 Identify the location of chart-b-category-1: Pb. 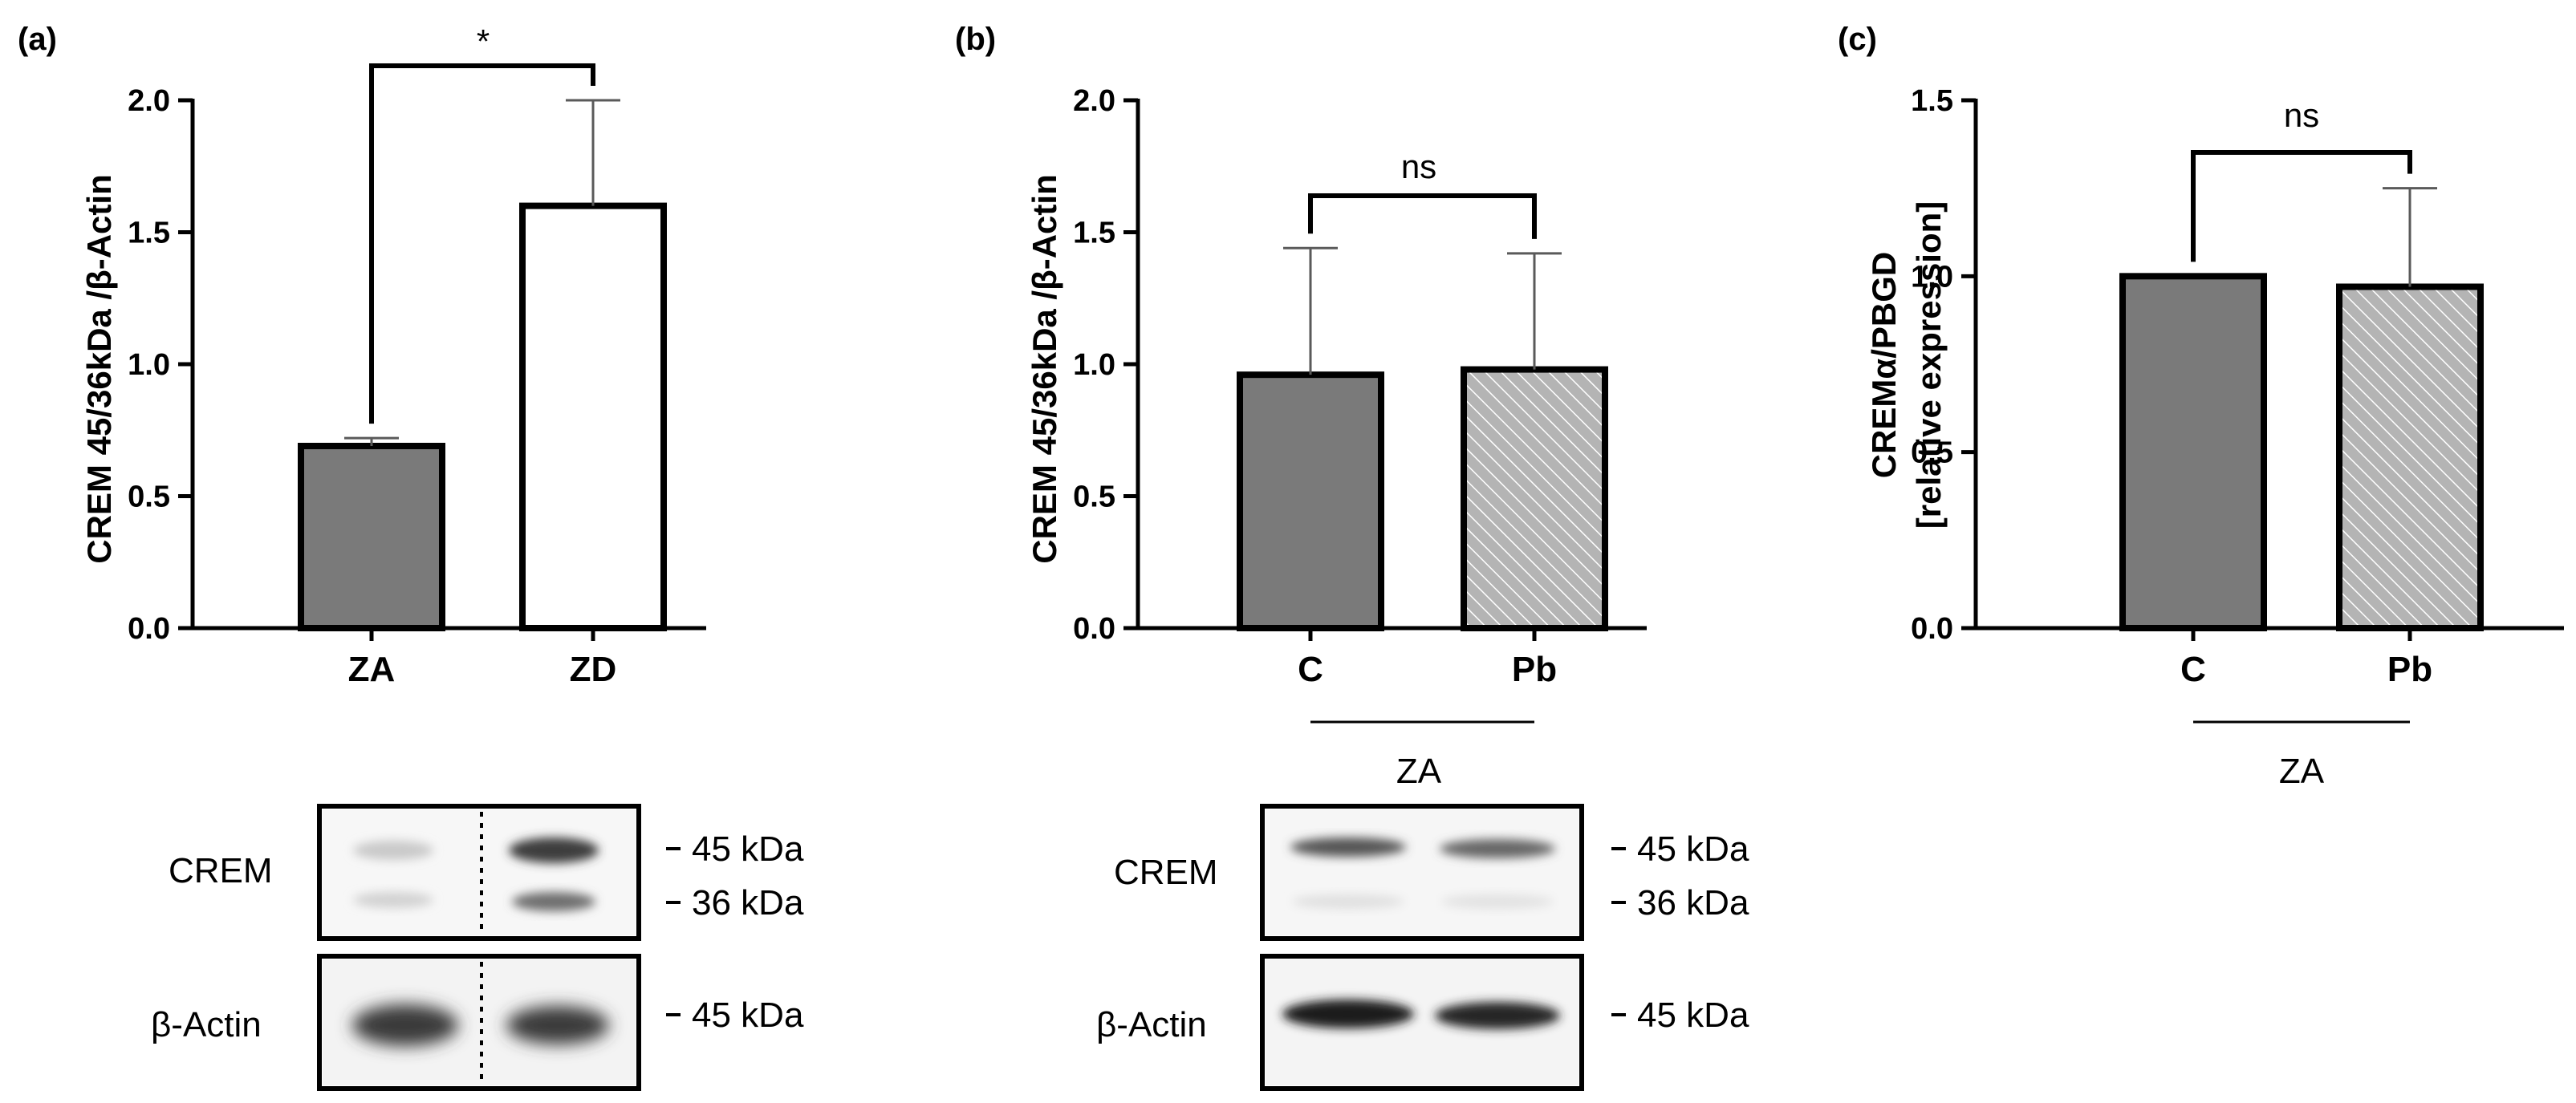
(1534, 669).